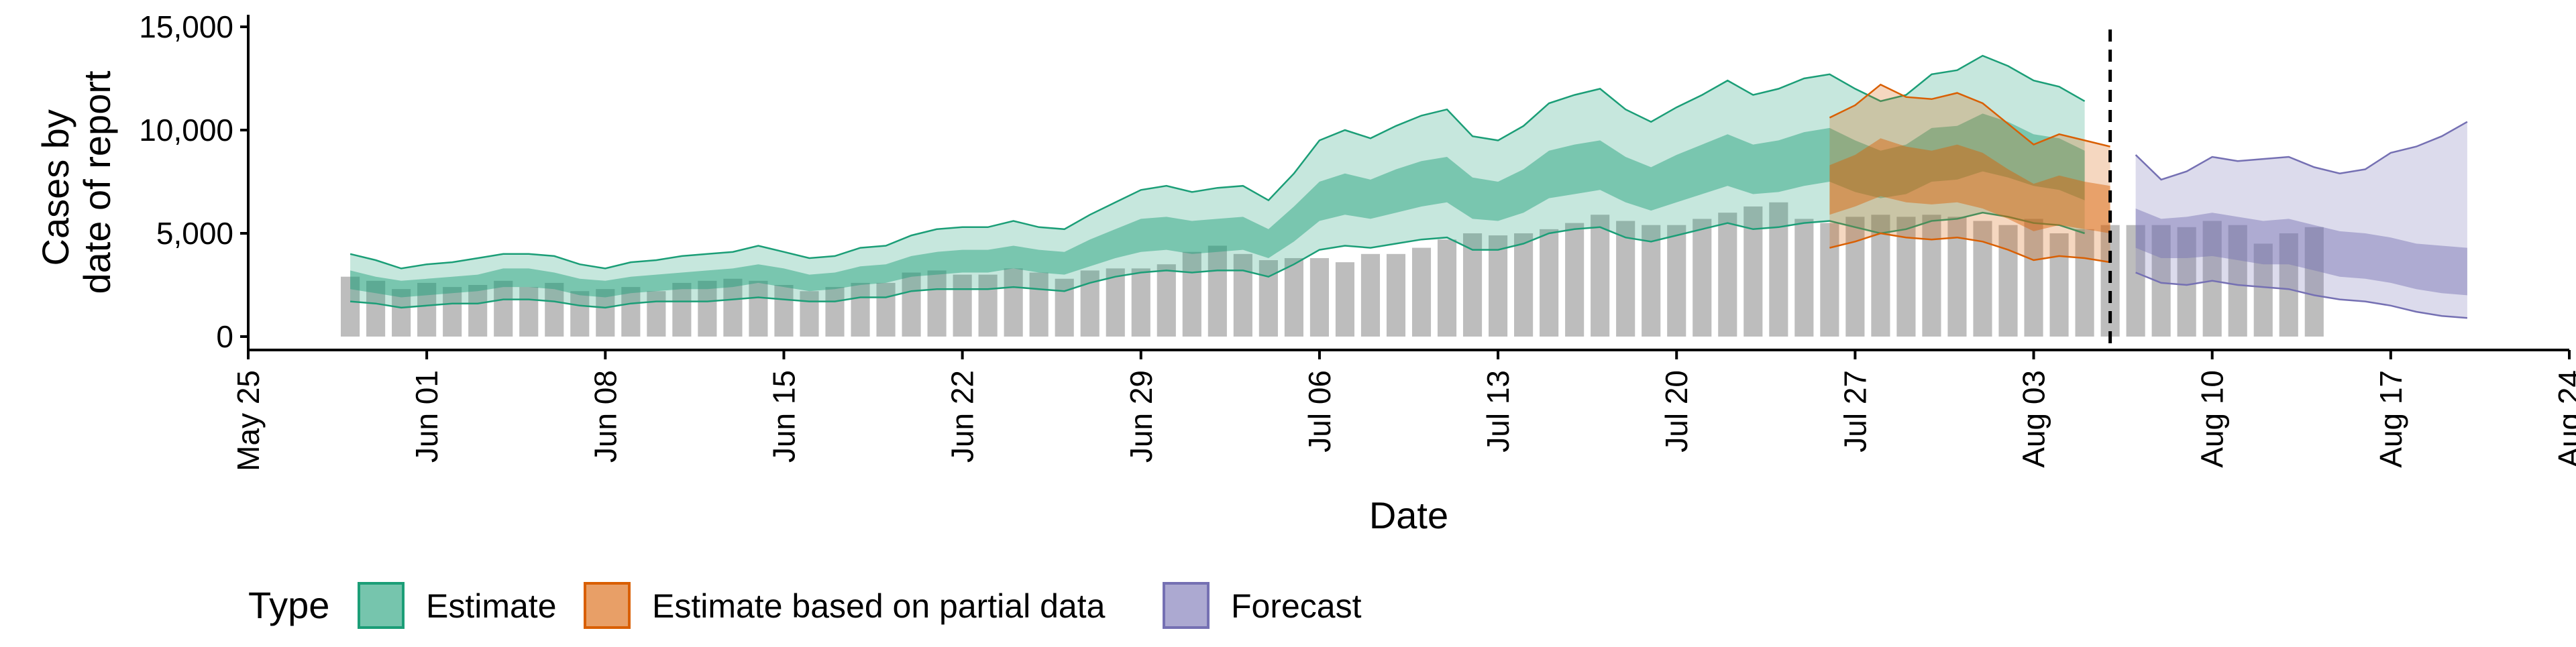  I want to click on x-tick-label: Aug 24, so click(2564, 419).